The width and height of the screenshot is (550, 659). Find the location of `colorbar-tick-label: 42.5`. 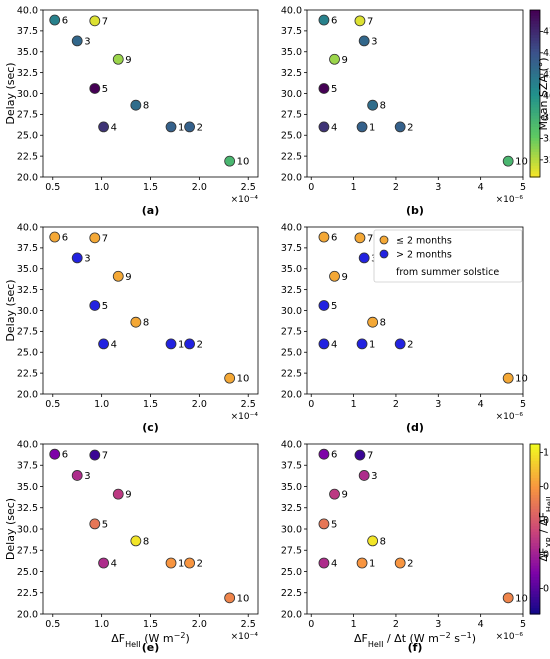

colorbar-tick-label: 42.5 is located at coordinates (546, 74).